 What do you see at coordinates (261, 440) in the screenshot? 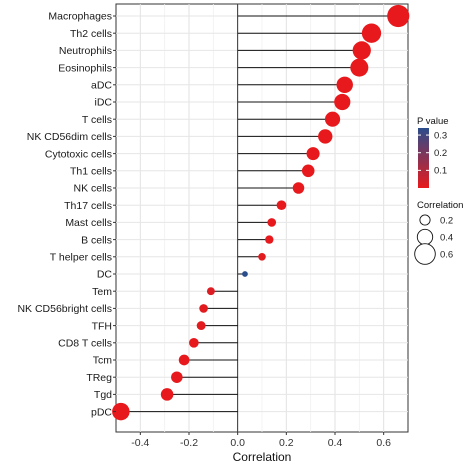
I see `x-axis-ticks: -0.4 -0.2 0.0 0.2 0.4 0.6` at bounding box center [261, 440].